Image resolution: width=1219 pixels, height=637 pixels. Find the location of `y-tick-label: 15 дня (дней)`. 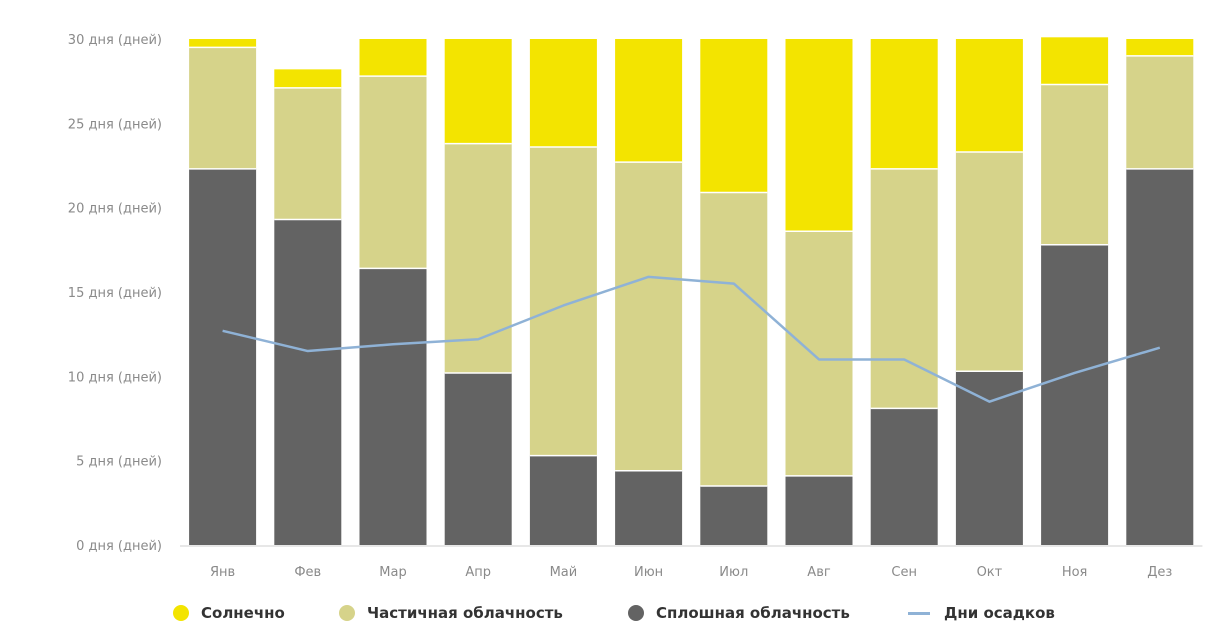

y-tick-label: 15 дня (дней) is located at coordinates (115, 293).